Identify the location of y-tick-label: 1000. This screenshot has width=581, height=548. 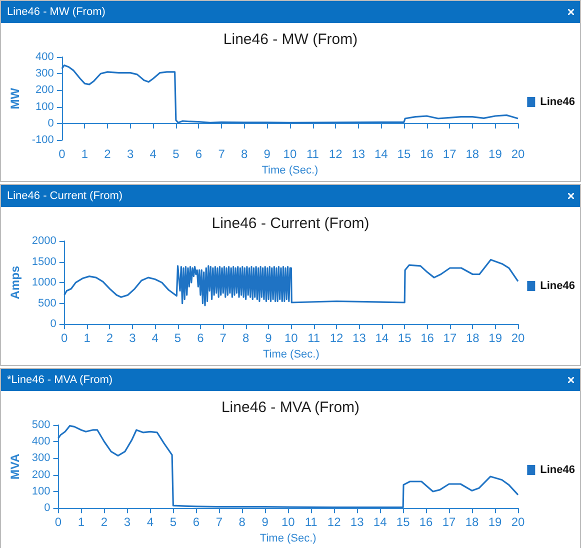
(44, 282).